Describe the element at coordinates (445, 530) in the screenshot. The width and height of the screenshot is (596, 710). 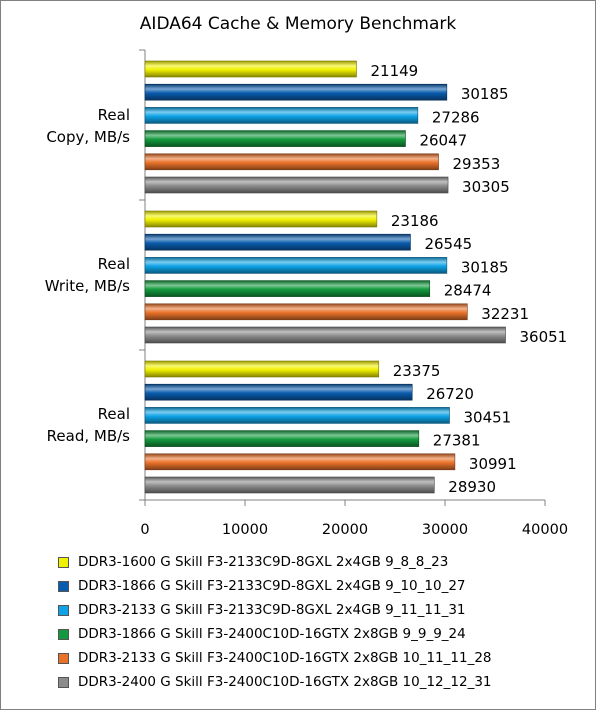
I see `x-tick-label: 30000` at that location.